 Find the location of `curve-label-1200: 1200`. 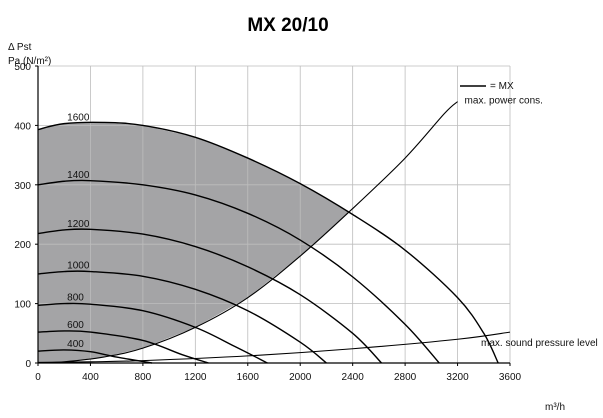

curve-label-1200: 1200 is located at coordinates (78, 224).